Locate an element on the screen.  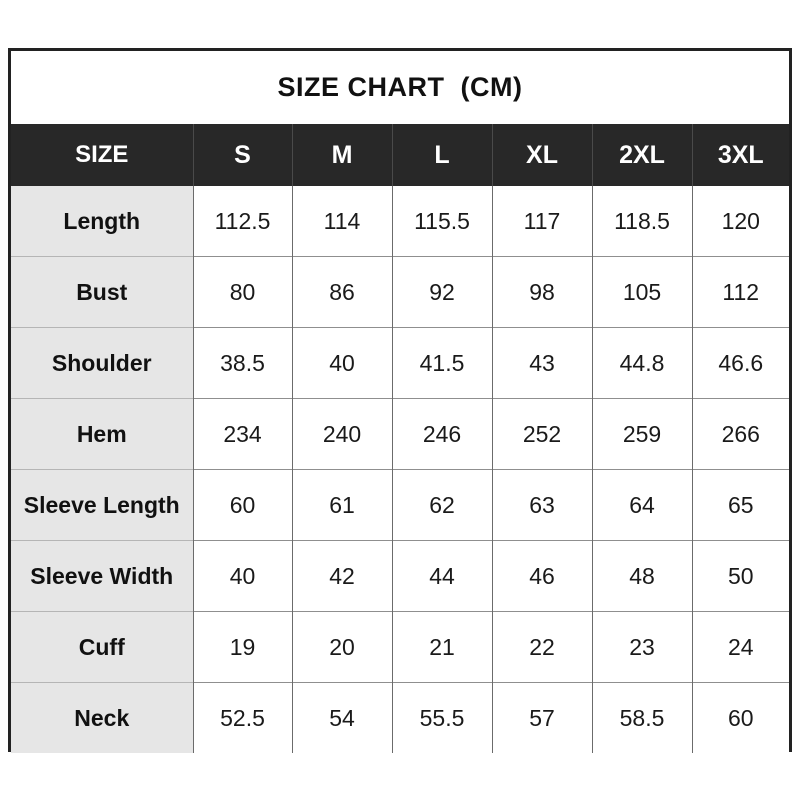
cell-hem-xl: 252 is located at coordinates (541, 434).